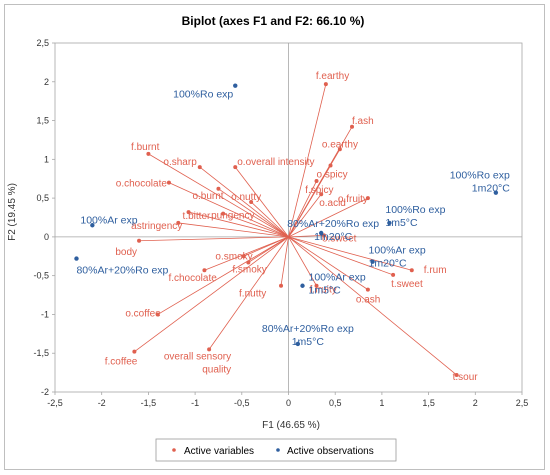 This screenshot has width=550, height=475. I want to click on legend-label-observations: Active observations, so click(330, 451).